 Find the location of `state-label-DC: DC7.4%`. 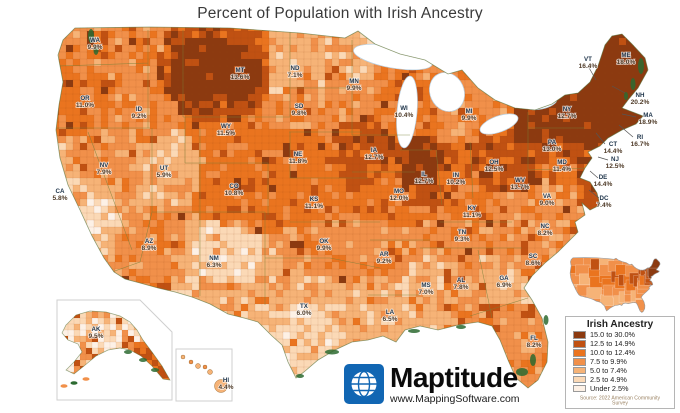

state-label-DC: DC7.4% is located at coordinates (604, 202).